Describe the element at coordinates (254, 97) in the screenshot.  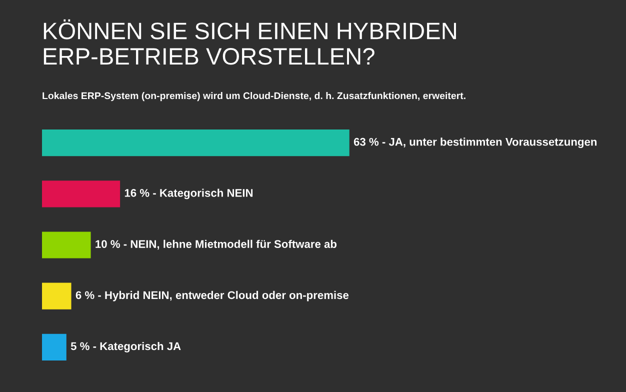
I see `chart-subtitle: Lokales ERP-System (on-premise) wird um Cloud-Dienste, d. h. Zusatzfunktionen, erweitert.` at that location.